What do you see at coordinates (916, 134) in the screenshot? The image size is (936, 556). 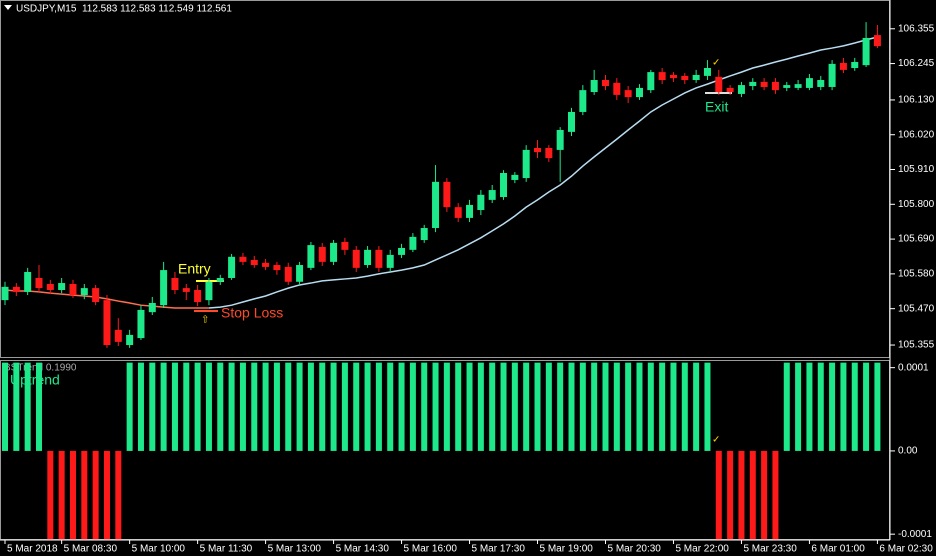 I see `y-tick-label: 106.020` at bounding box center [916, 134].